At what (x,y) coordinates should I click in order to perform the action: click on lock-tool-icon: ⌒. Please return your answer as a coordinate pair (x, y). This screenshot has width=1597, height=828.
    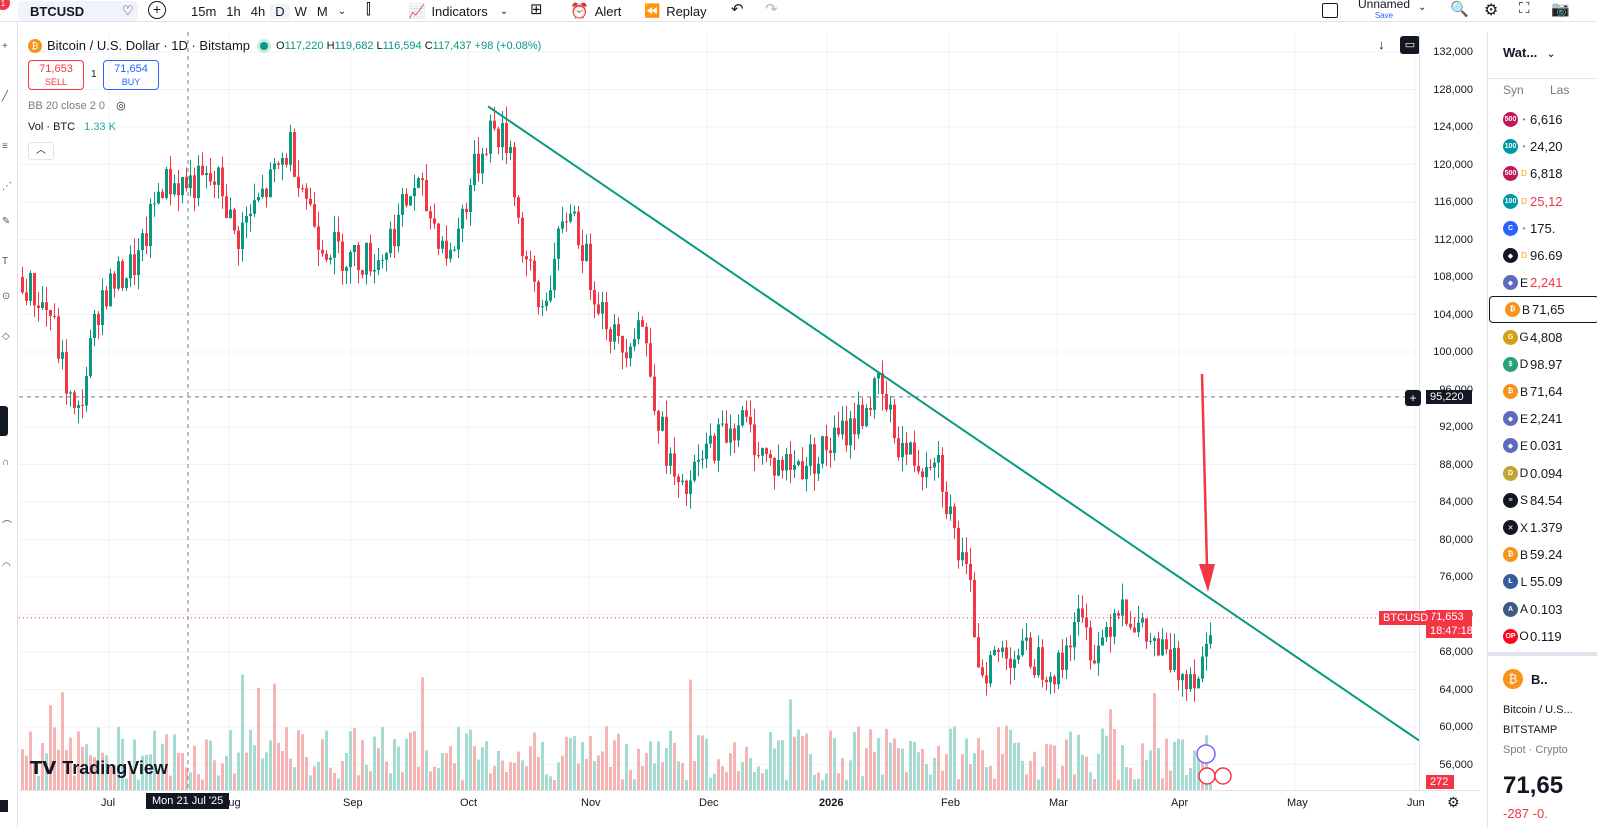
    Looking at the image, I should click on (7, 526).